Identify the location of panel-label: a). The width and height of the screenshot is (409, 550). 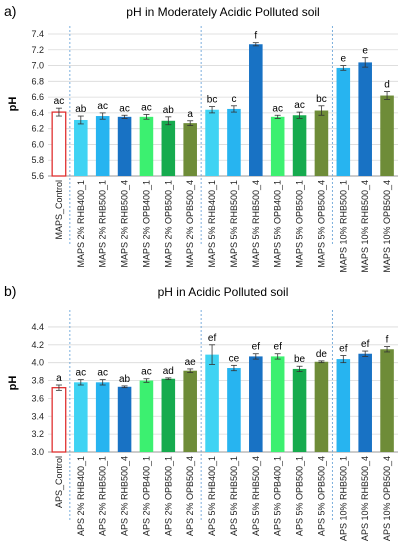
(10, 11).